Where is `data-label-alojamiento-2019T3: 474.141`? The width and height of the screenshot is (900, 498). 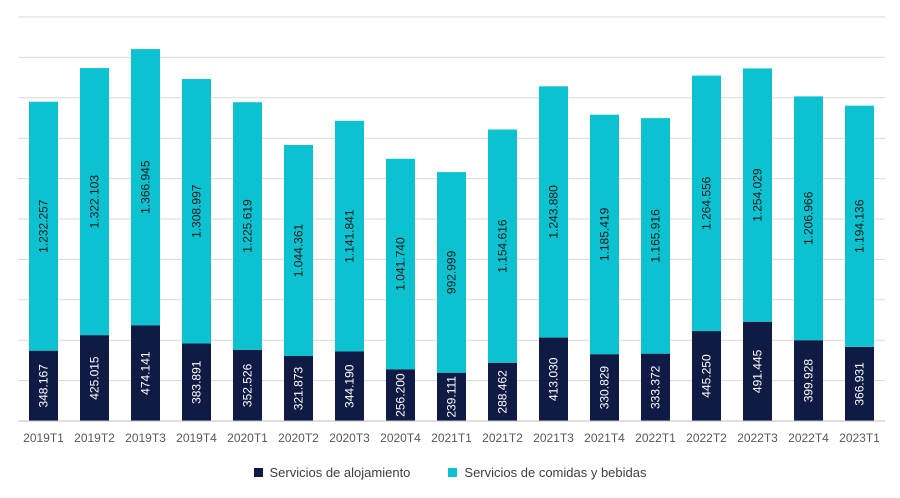
data-label-alojamiento-2019T3: 474.141 is located at coordinates (146, 373).